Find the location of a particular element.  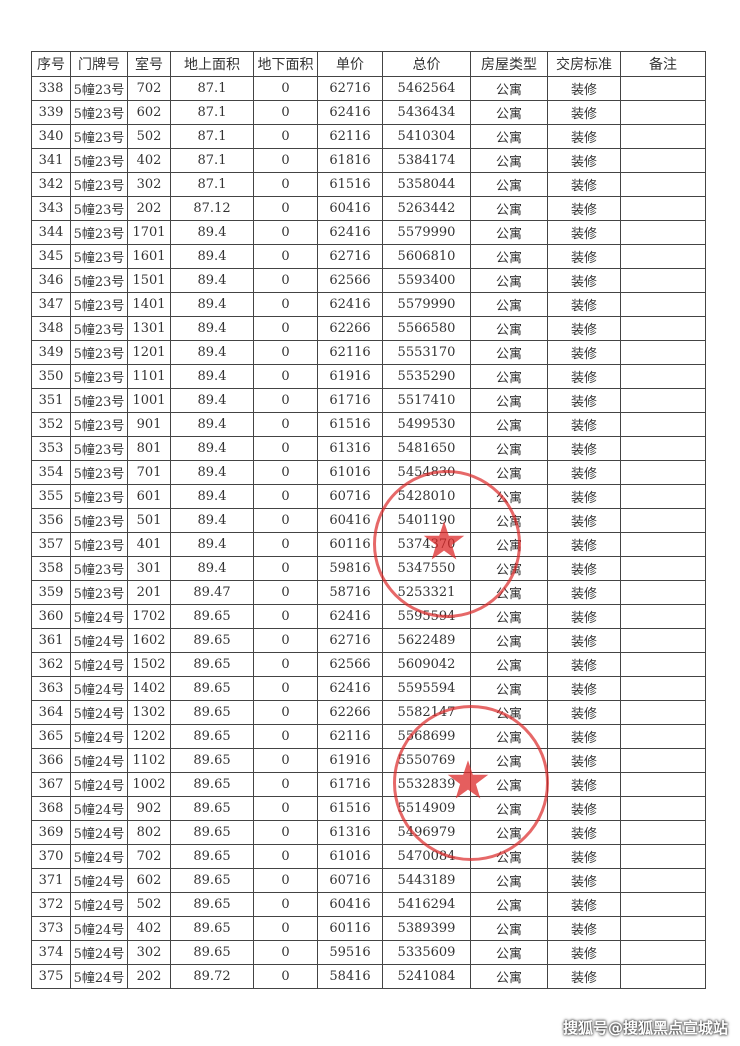

table-cell: 1601 is located at coordinates (149, 256).